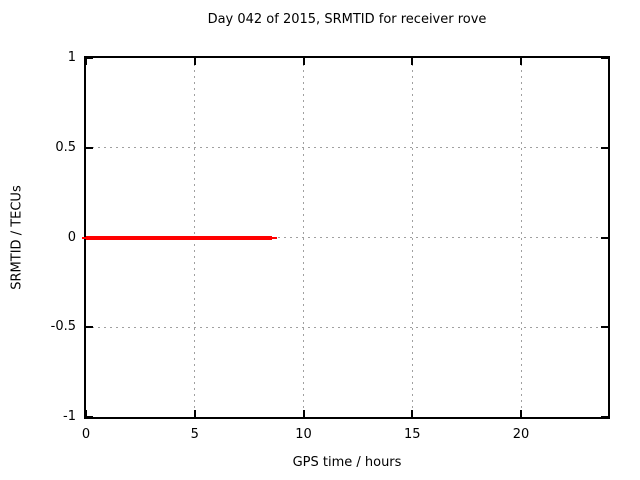 The height and width of the screenshot is (480, 640). I want to click on x-tick-label: 10, so click(303, 434).